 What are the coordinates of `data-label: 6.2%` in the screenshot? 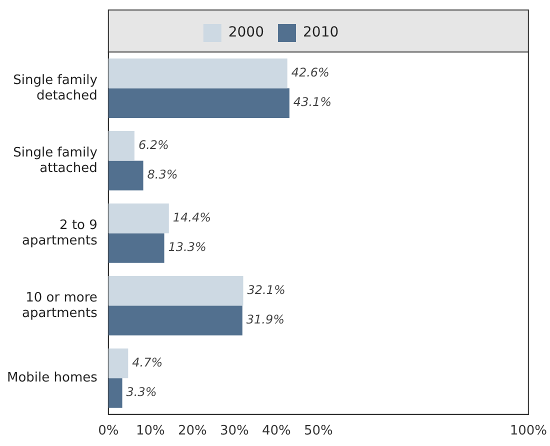 It's located at (153, 145).